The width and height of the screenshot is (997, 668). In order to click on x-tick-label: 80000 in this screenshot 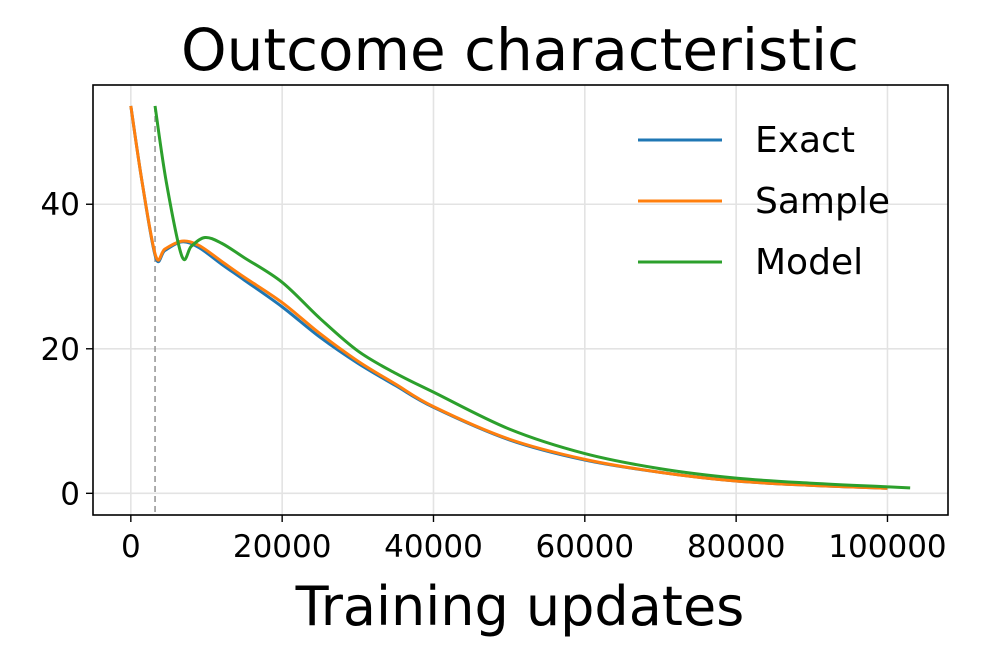, I will do `click(736, 547)`.